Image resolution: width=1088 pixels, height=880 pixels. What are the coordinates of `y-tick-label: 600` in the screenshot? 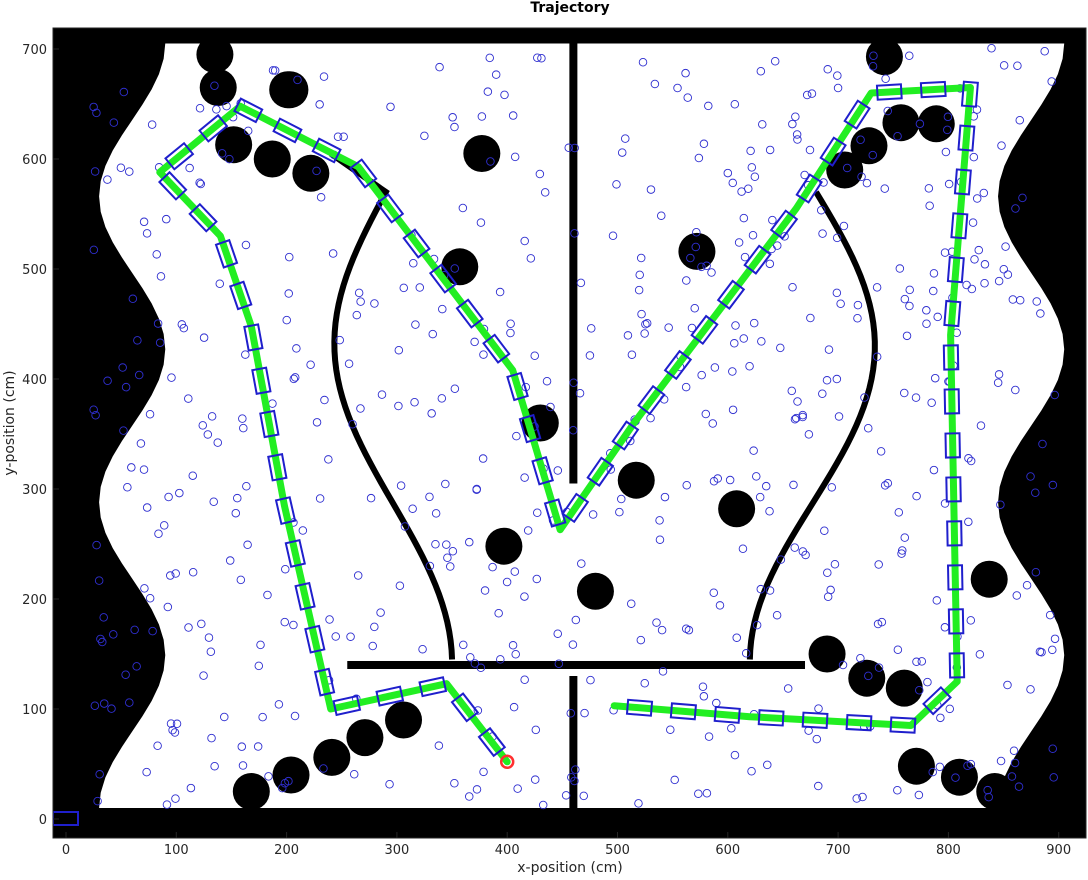 It's located at (34, 160).